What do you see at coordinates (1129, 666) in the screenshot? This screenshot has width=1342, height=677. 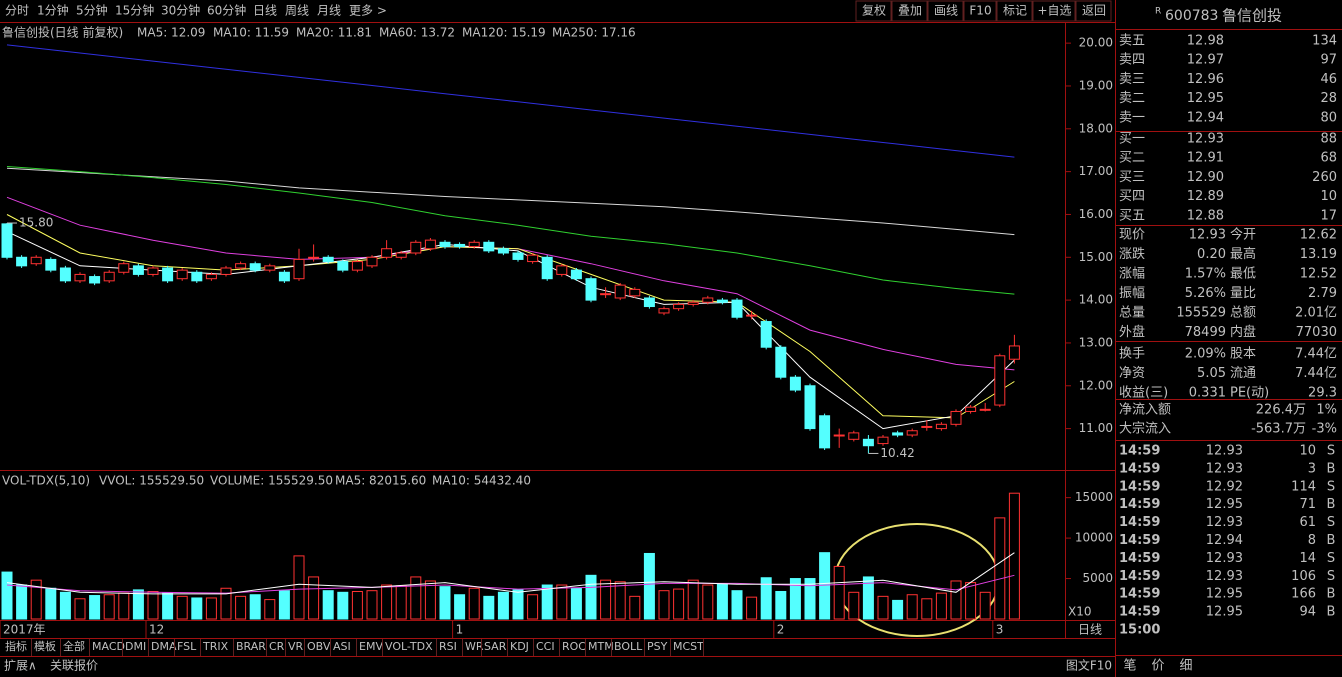 I see `panel-tab: 笔` at bounding box center [1129, 666].